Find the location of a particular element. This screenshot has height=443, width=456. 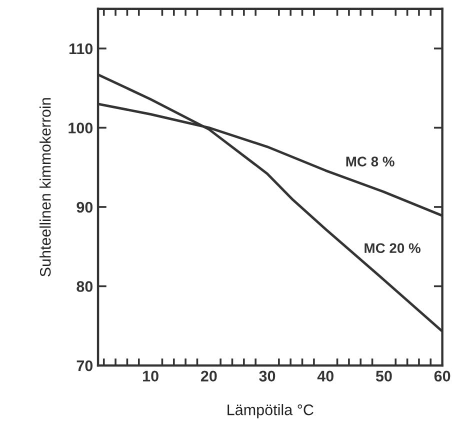

x-tick-label: 30 is located at coordinates (267, 376).